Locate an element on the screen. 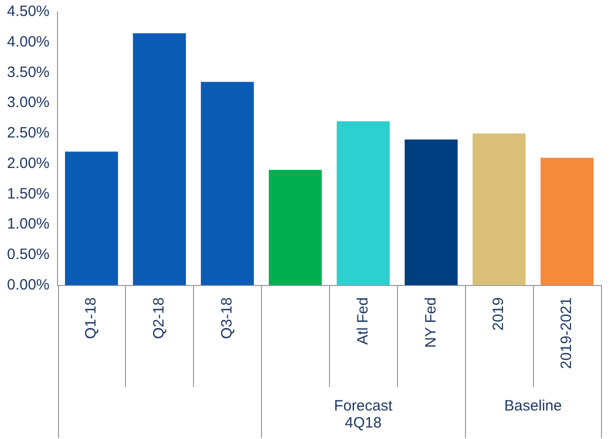  y-tick-label: 0.50% is located at coordinates (28, 255).